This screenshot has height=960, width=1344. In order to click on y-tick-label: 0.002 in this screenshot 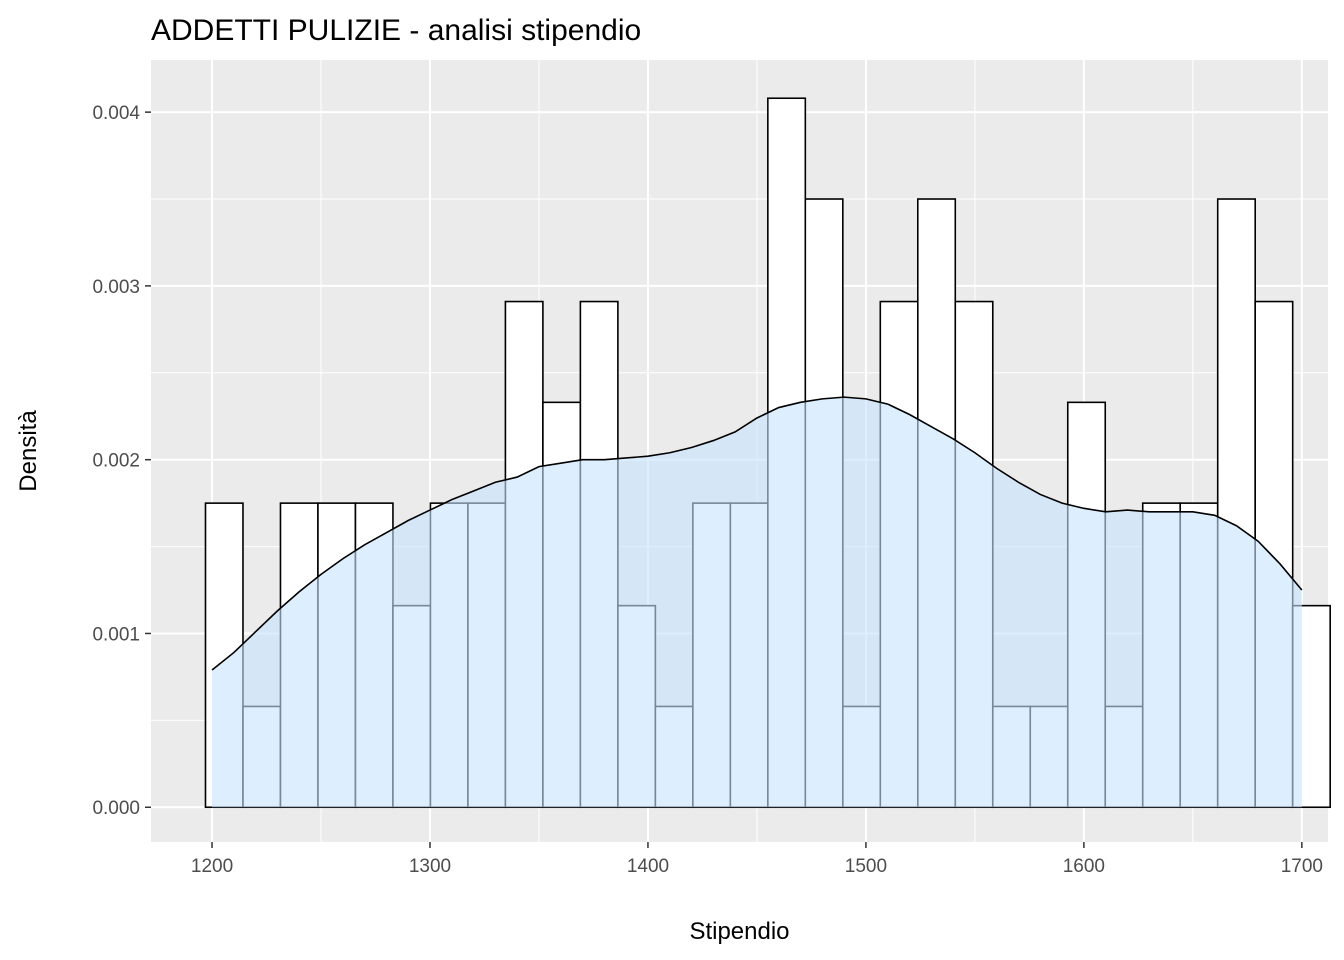, I will do `click(116, 461)`.